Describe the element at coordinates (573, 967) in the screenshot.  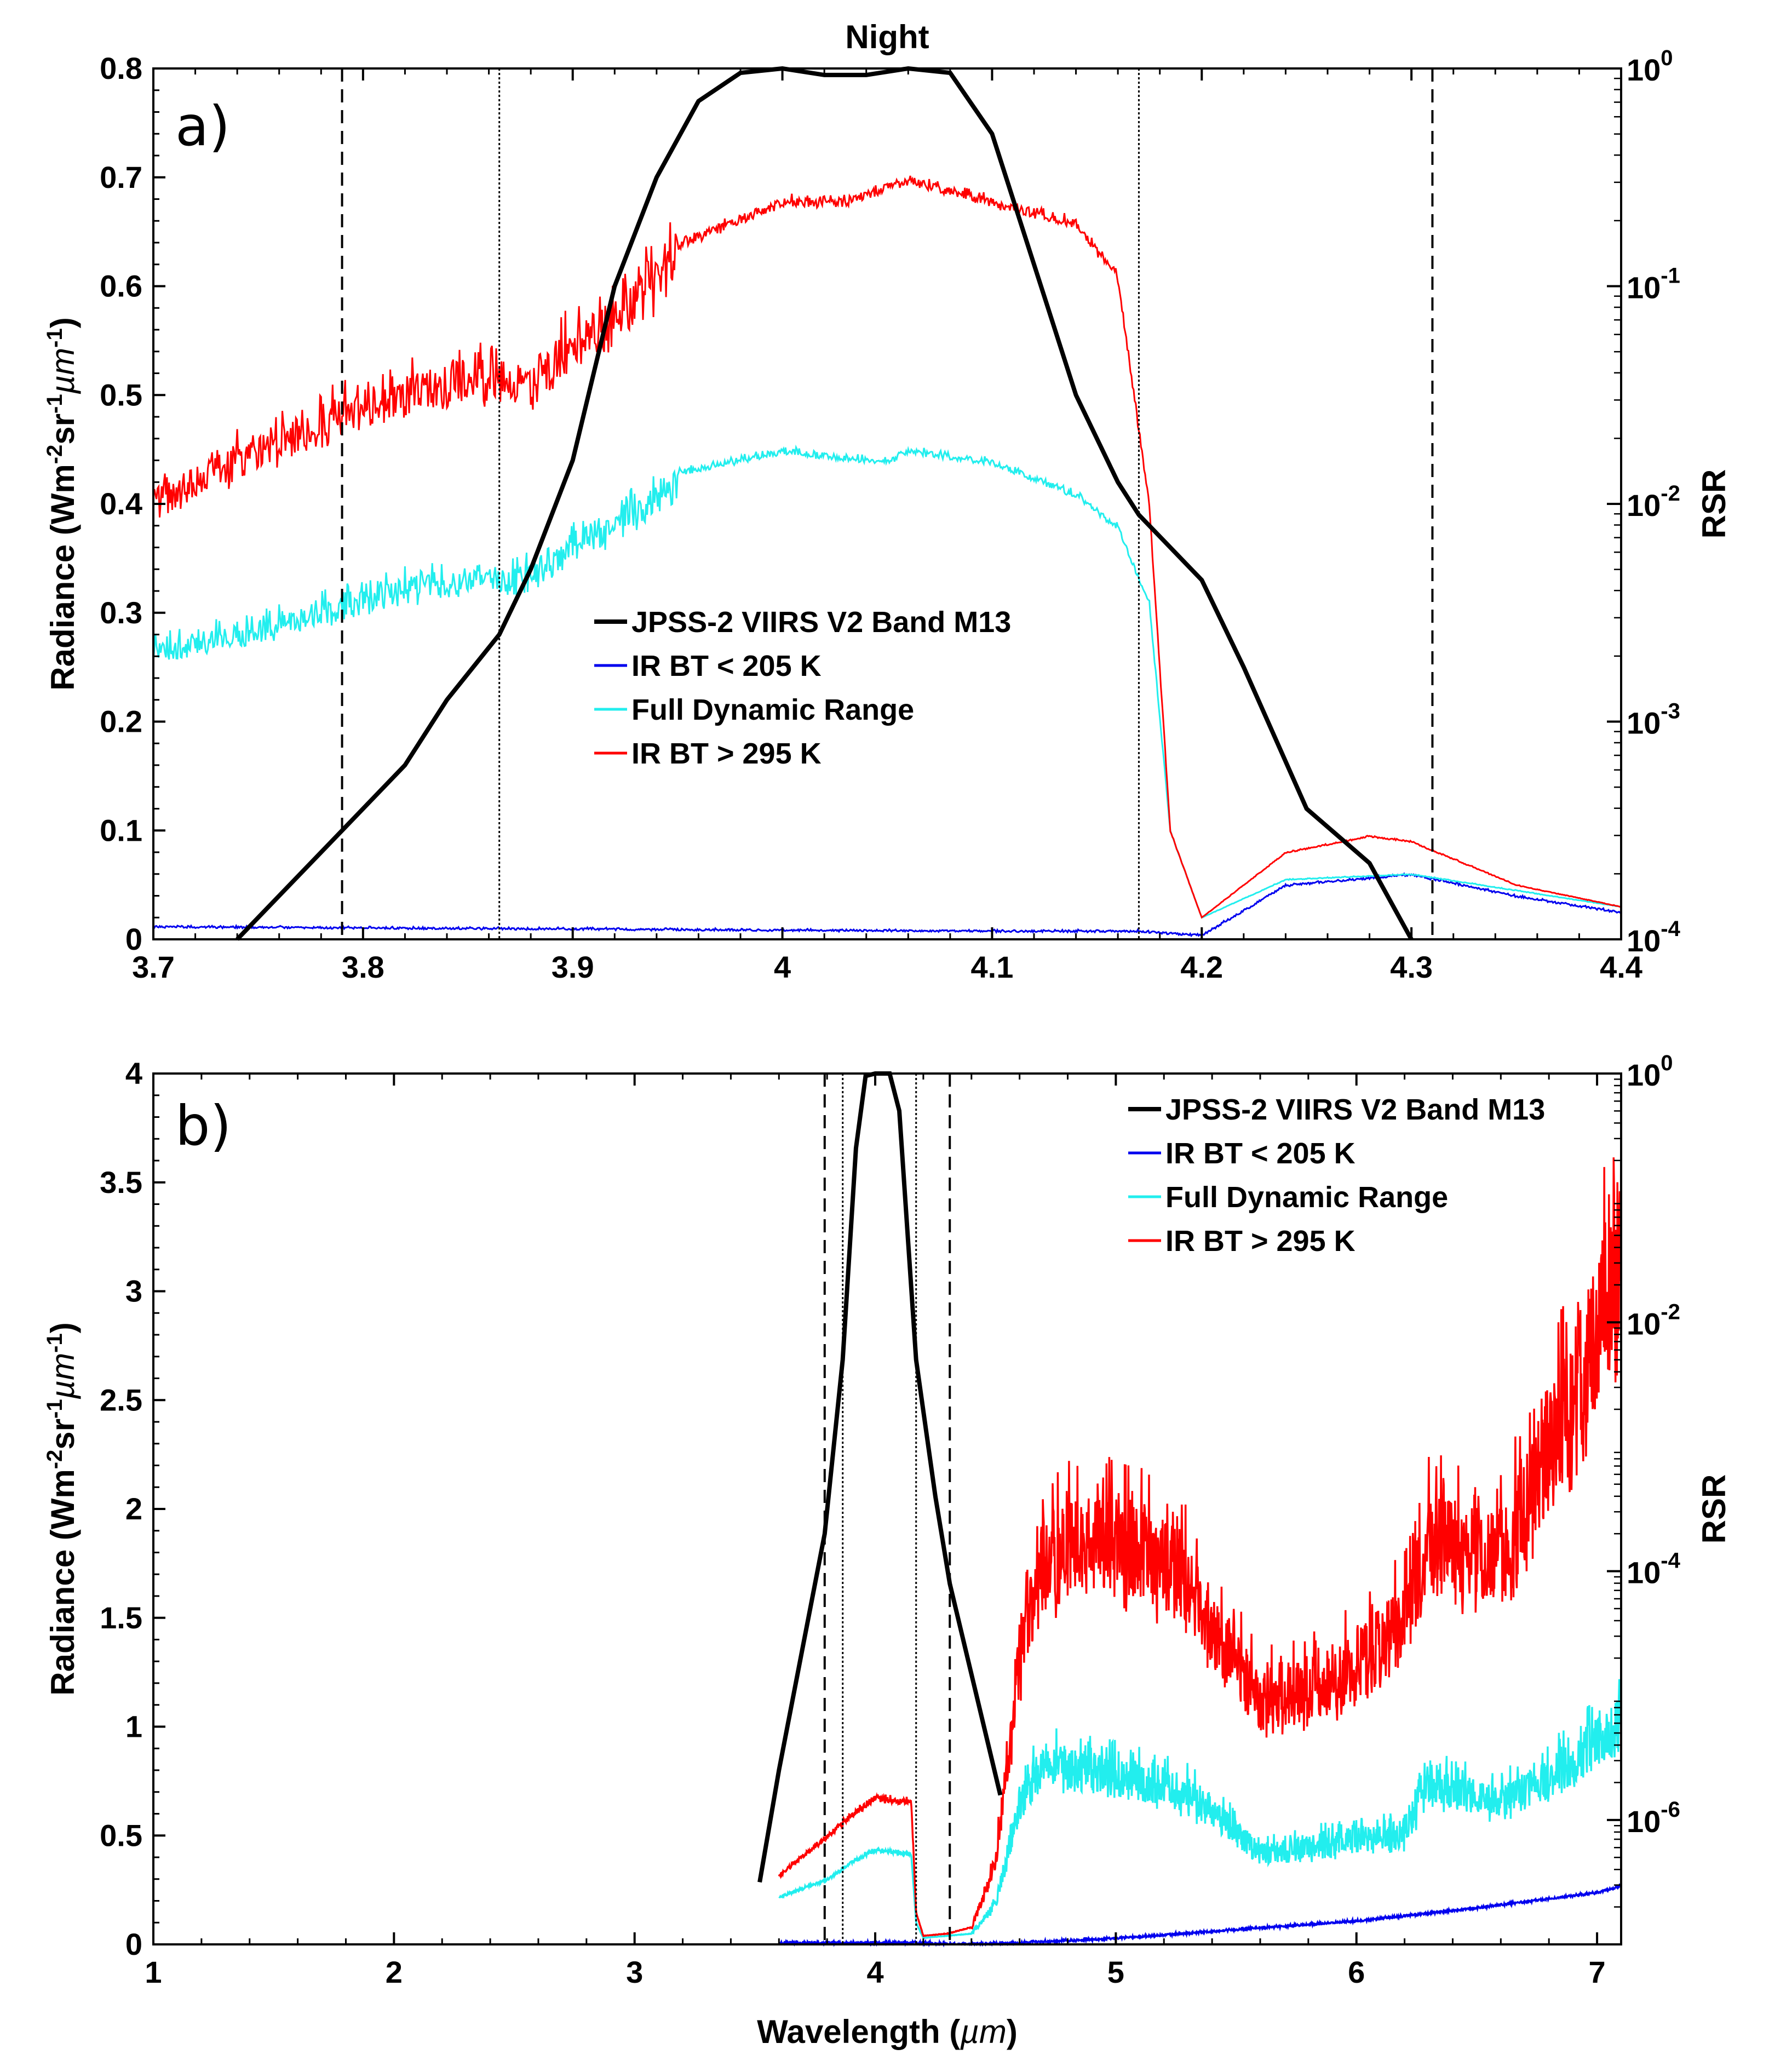
I see `x-tick-label: 3.9` at that location.